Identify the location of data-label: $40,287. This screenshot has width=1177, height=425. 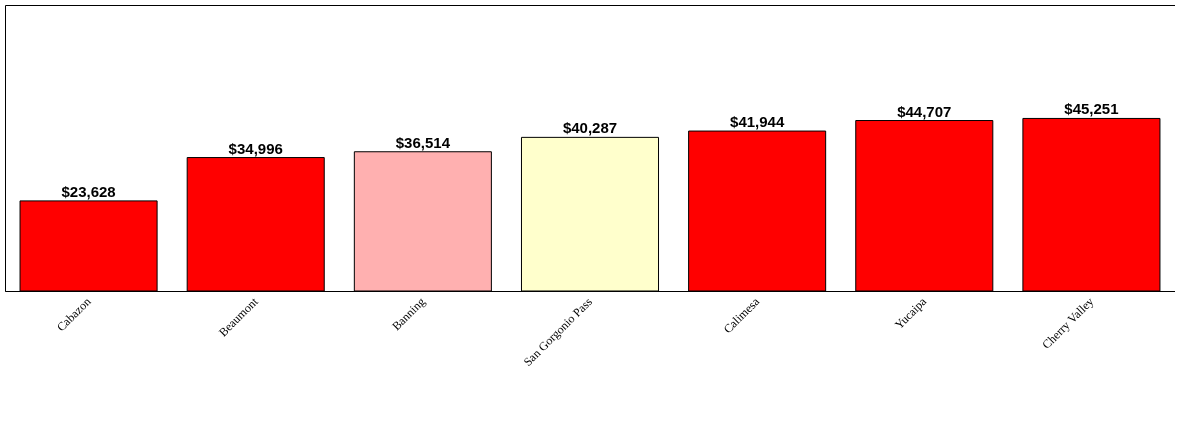
(590, 128).